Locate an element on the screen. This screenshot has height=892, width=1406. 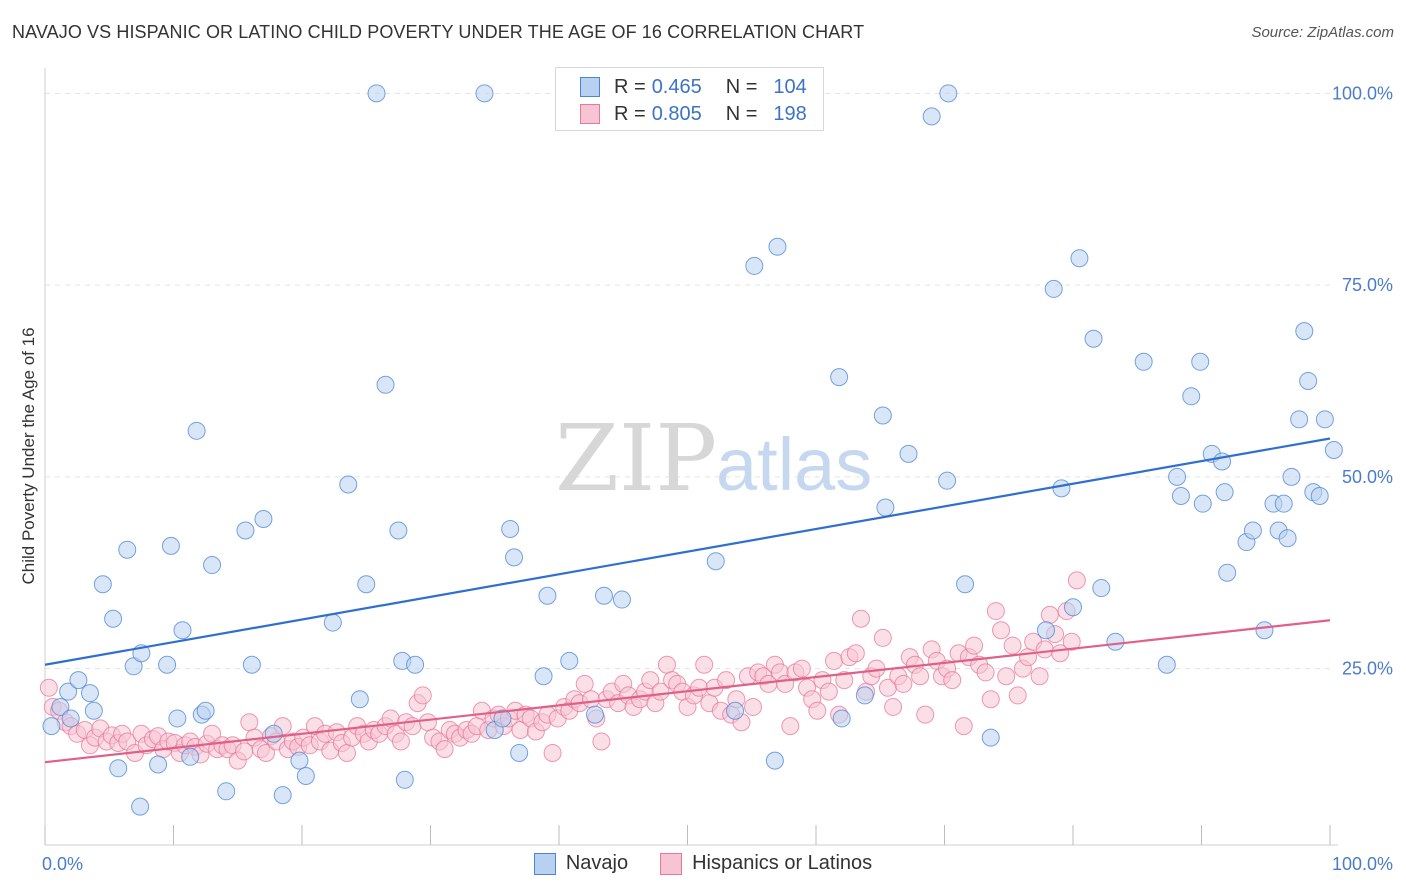
legend-n-value: 198 is located at coordinates (790, 113).